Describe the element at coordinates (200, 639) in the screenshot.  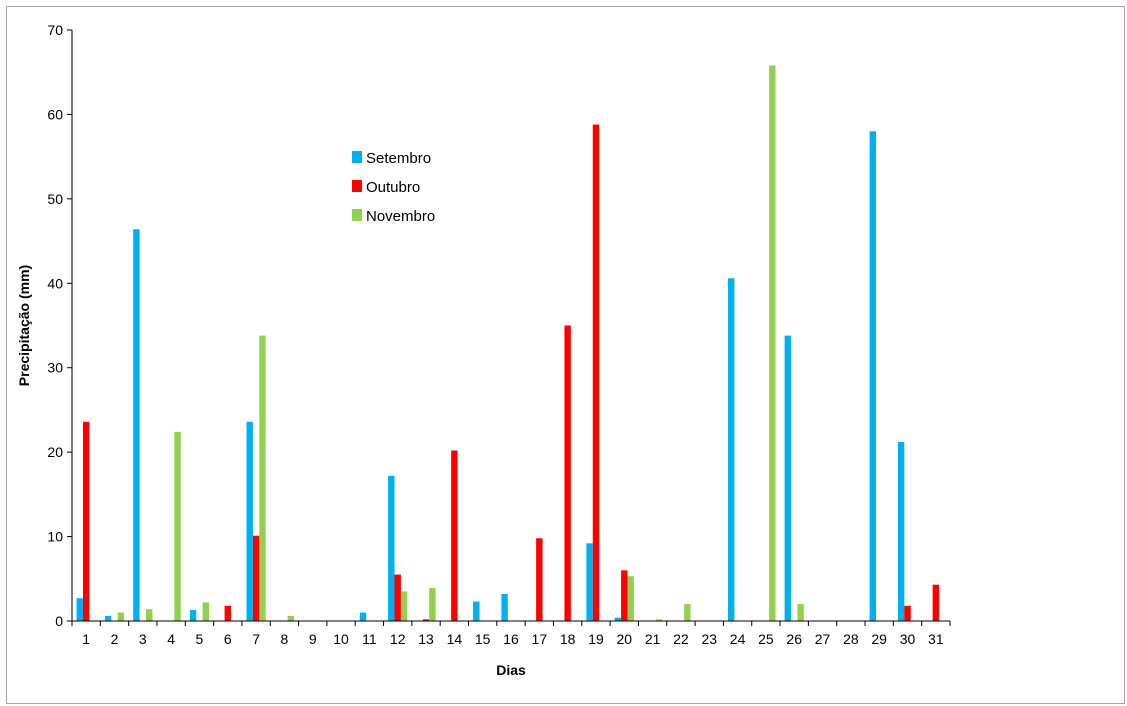
I see `x-tick-label: 5` at that location.